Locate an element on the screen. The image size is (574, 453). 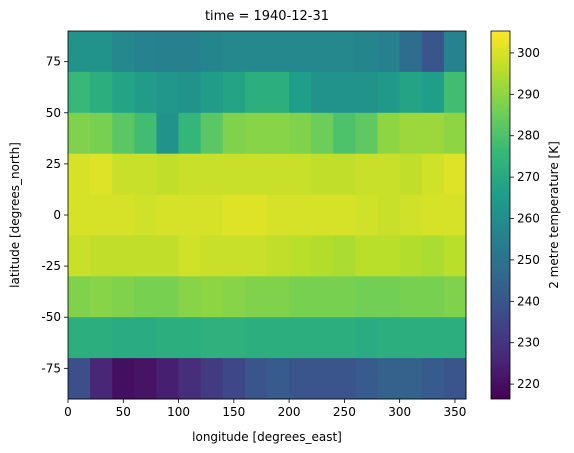
colorbar-tick-label: 270 is located at coordinates (528, 177).